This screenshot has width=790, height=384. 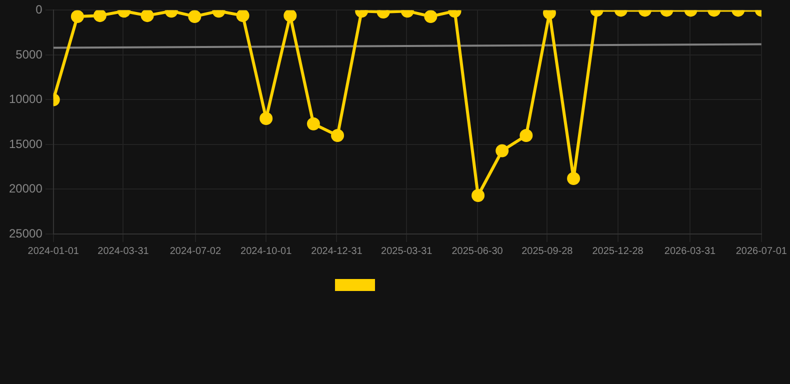 What do you see at coordinates (124, 251) in the screenshot?
I see `x-tick-label: 2024-03-31` at bounding box center [124, 251].